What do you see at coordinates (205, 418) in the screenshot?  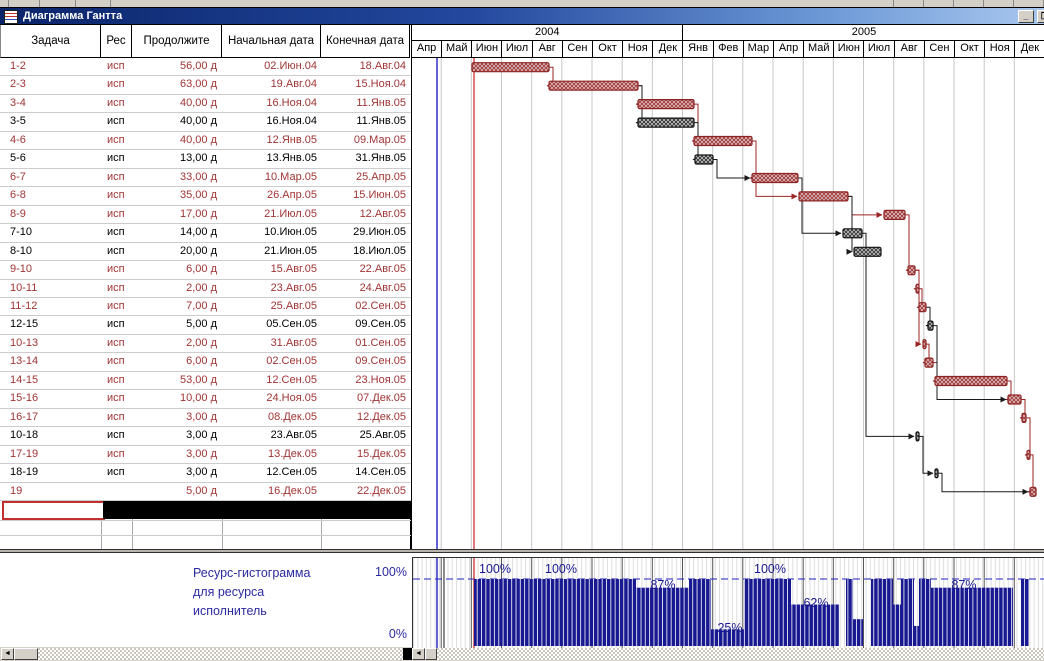 I see `table-row: 16-17 исп 3,00 д 08.Дек.05 12.Дек.05` at bounding box center [205, 418].